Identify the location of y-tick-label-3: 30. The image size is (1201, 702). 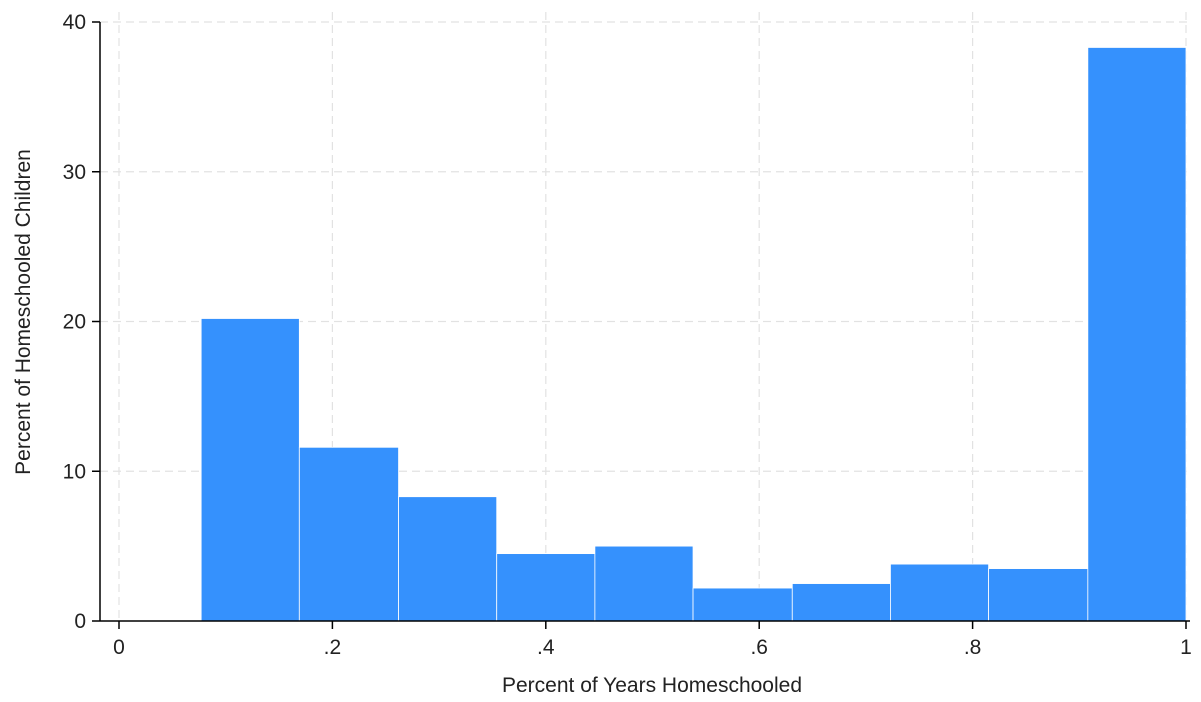
(74, 172).